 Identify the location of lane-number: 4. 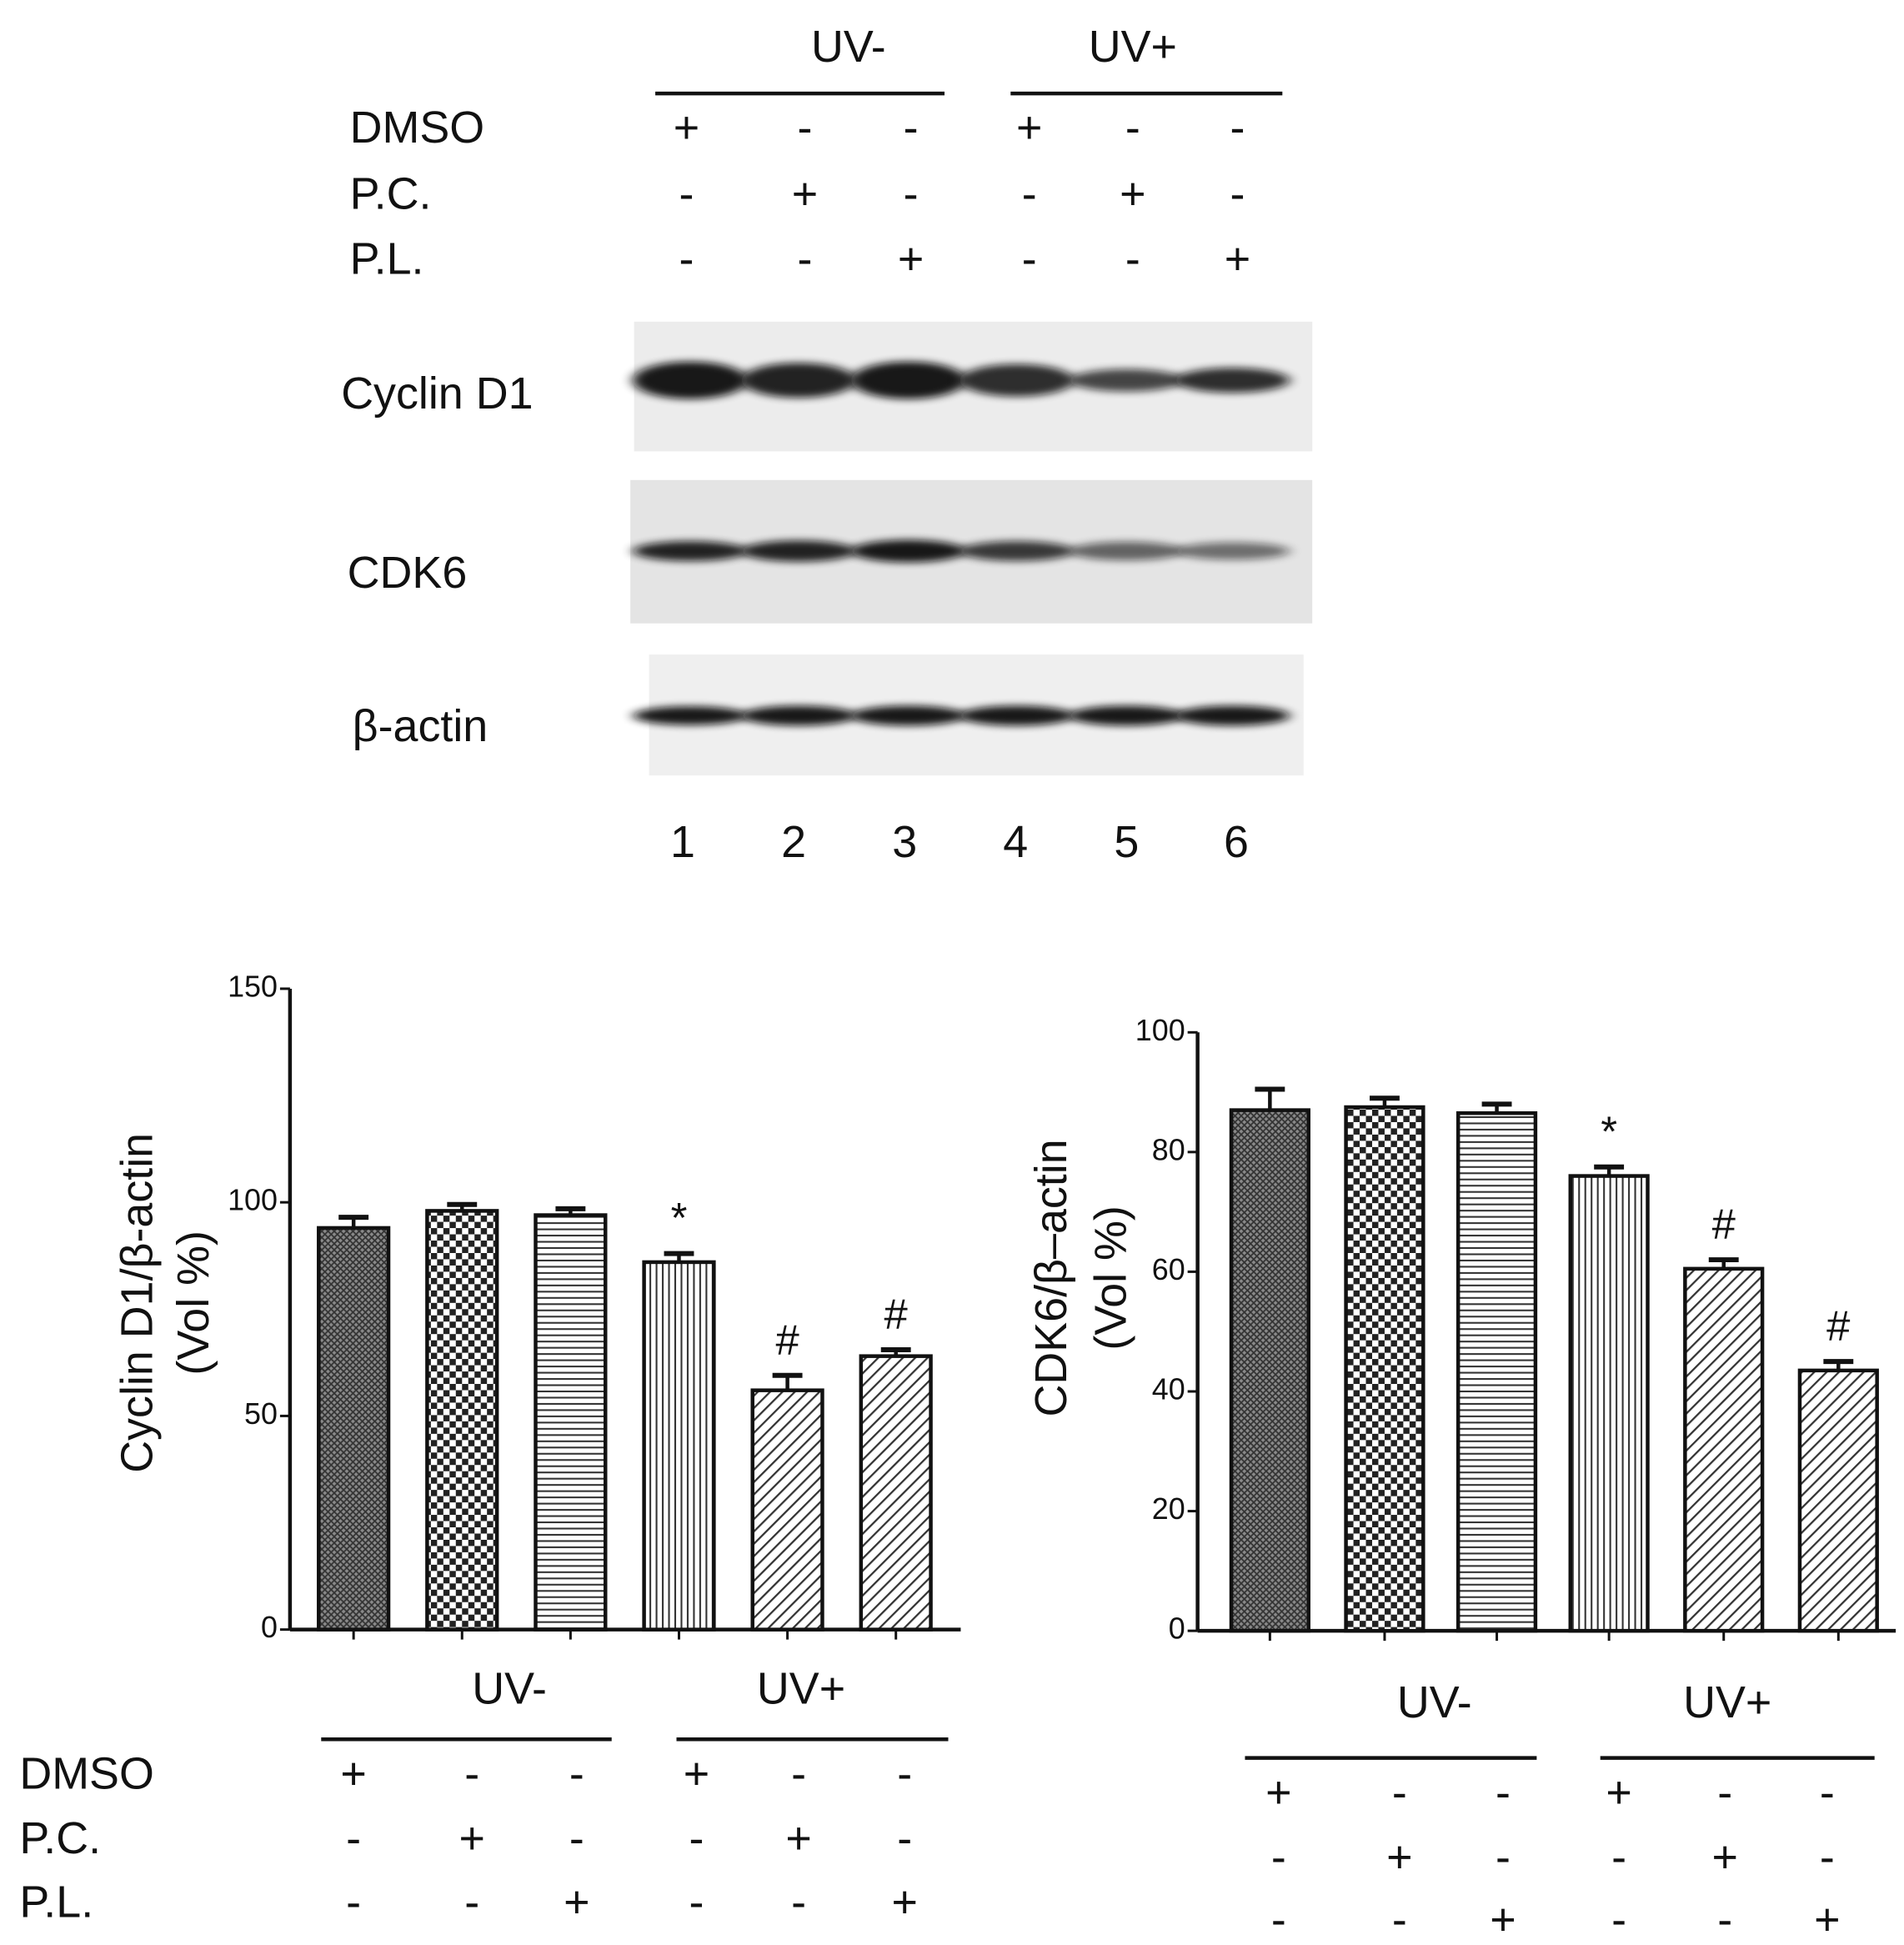
(1015, 842).